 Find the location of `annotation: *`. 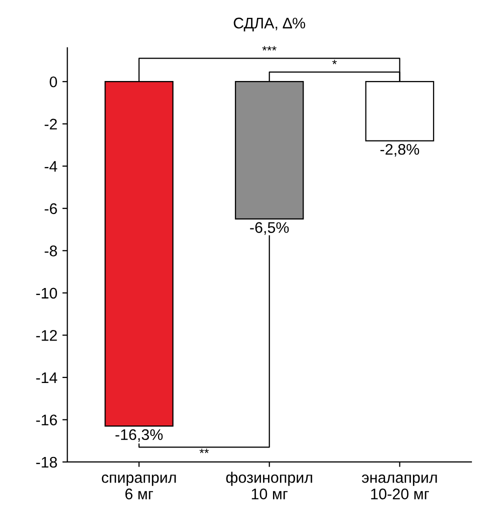

annotation: * is located at coordinates (334, 62).